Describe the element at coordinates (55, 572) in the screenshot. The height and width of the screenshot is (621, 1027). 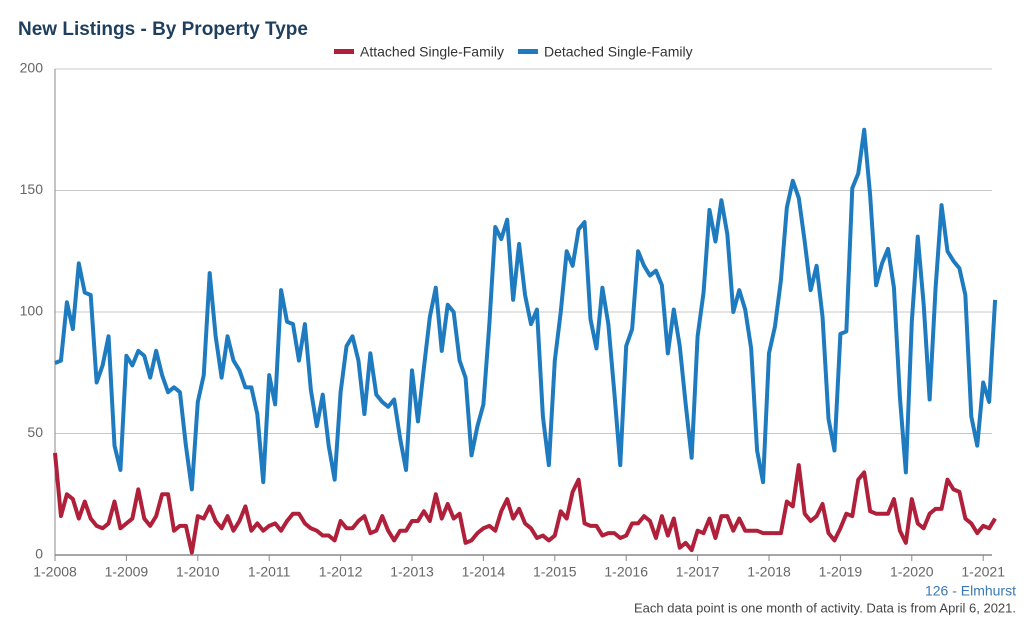
I see `x-tick-label: 1-2008` at that location.